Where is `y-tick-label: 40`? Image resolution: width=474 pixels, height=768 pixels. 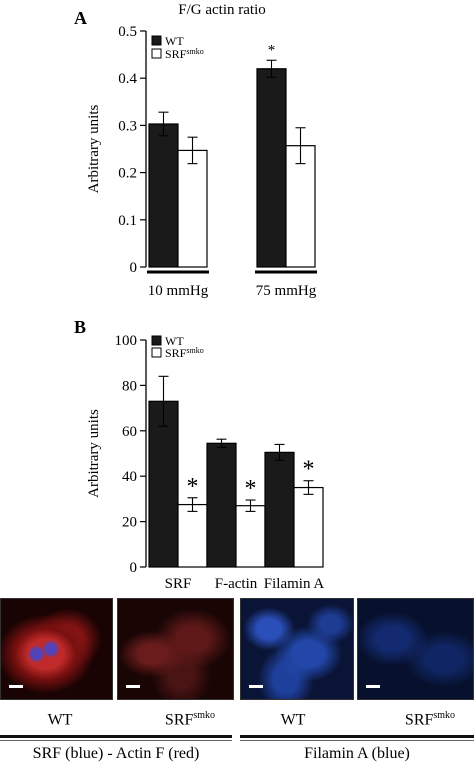 y-tick-label: 40 is located at coordinates (129, 477).